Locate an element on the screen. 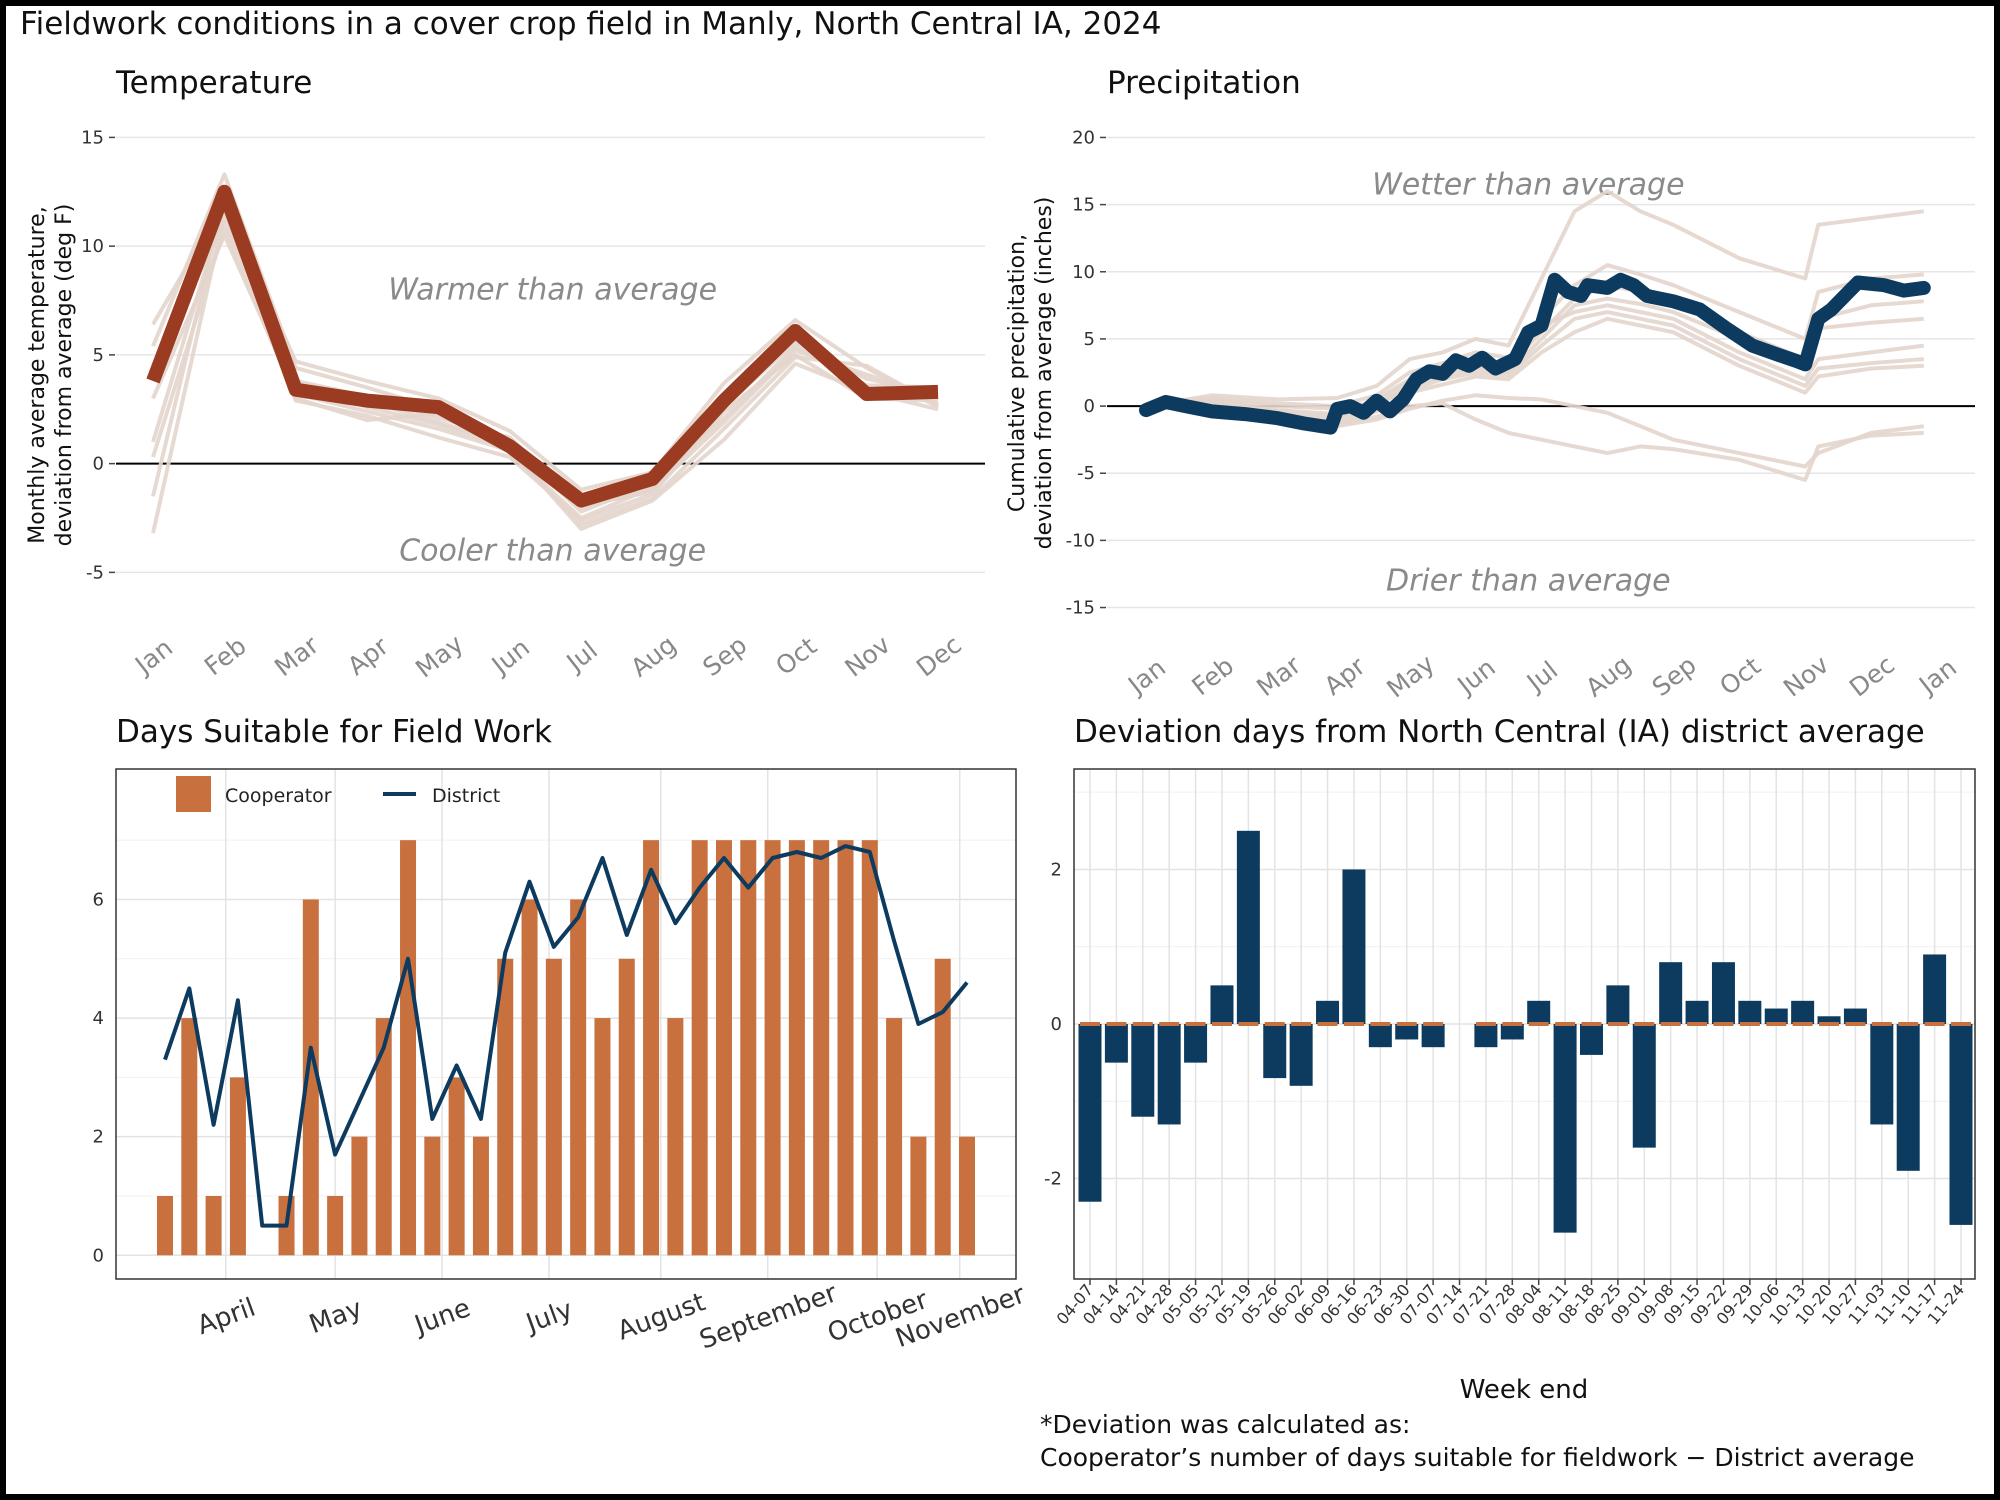 This screenshot has height=1500, width=2000. deviation-y-tick-label: 2 is located at coordinates (1056, 869).